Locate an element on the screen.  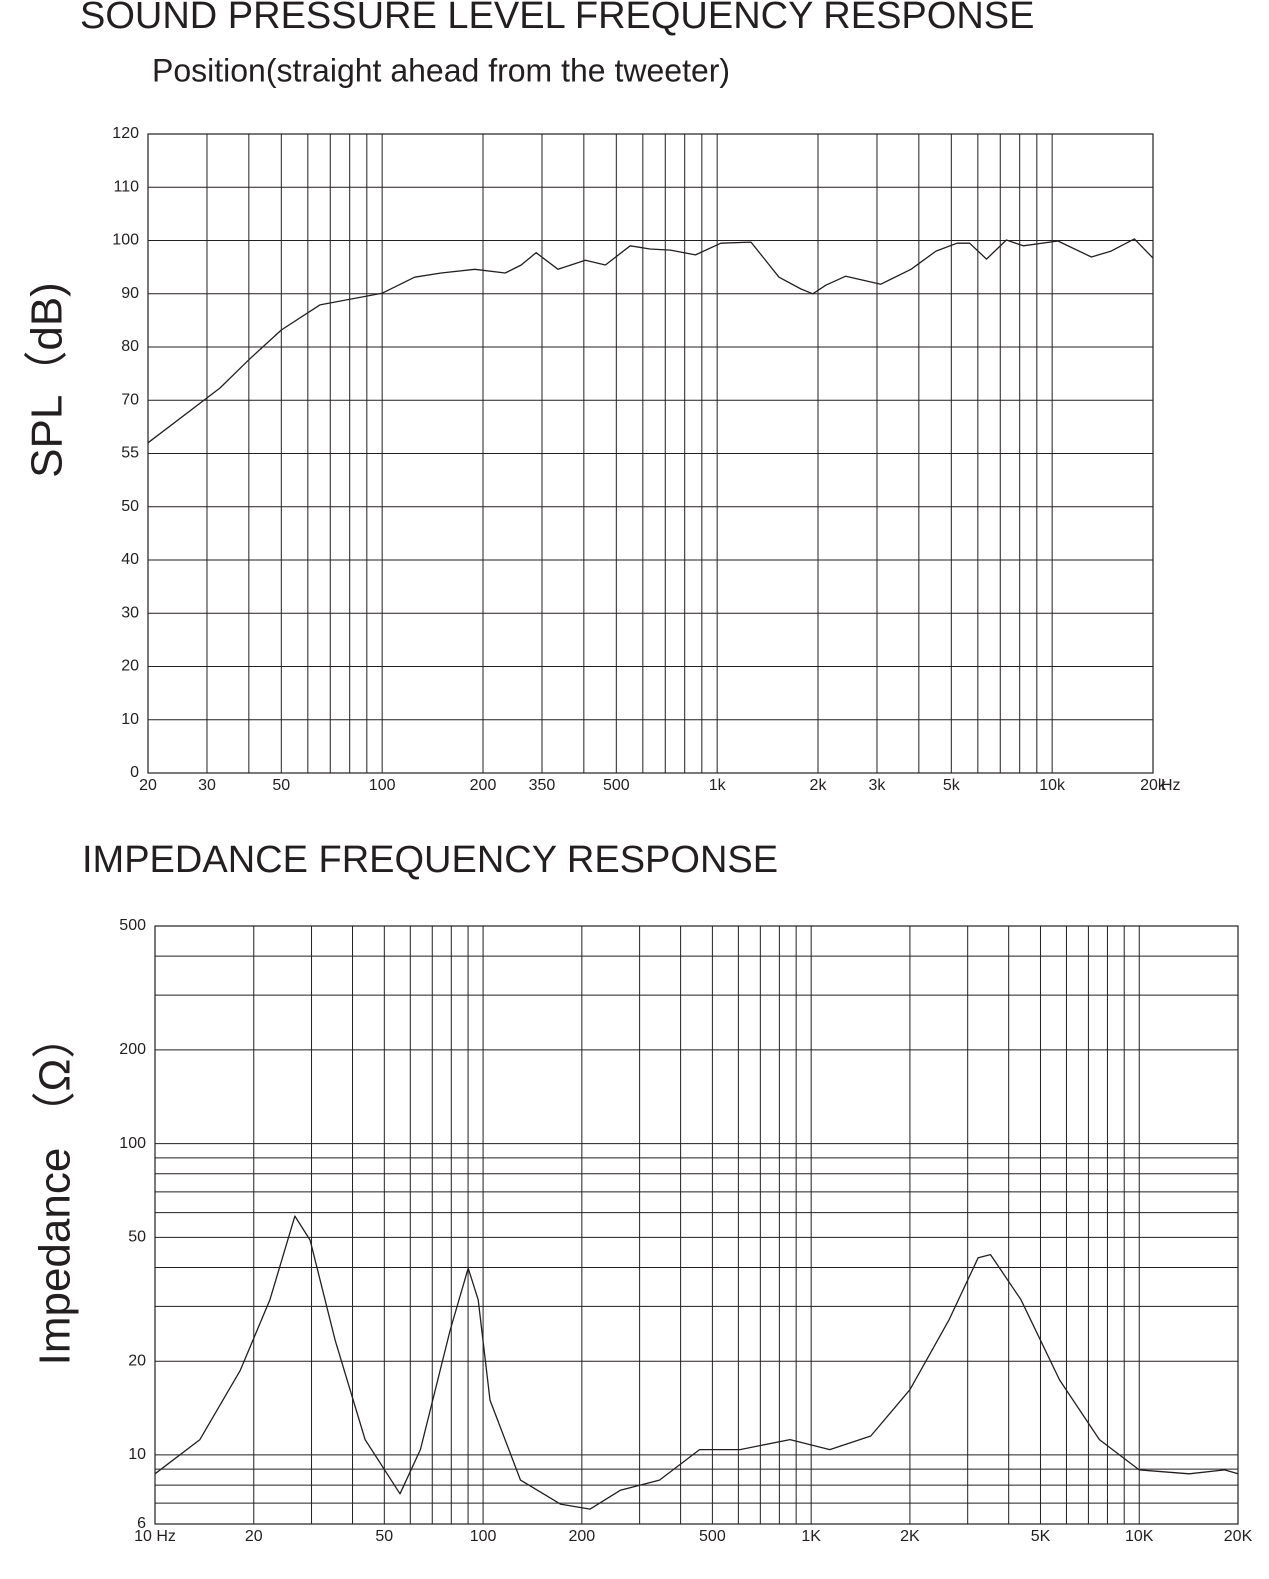
y-tick-label: 80 is located at coordinates (130, 346).